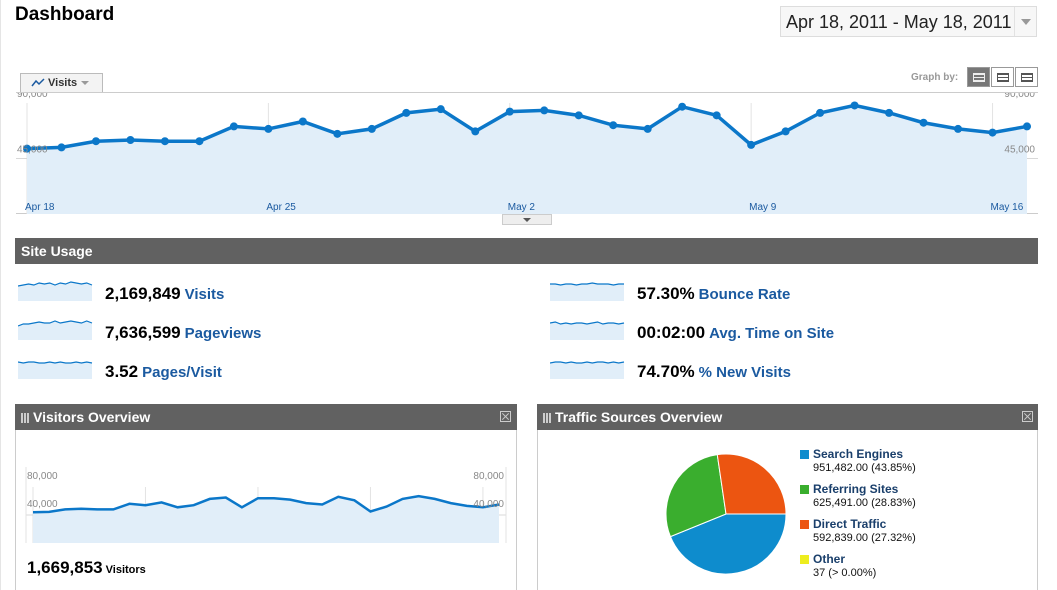  Describe the element at coordinates (143, 293) in the screenshot. I see `metric-number: 2,169,849` at that location.